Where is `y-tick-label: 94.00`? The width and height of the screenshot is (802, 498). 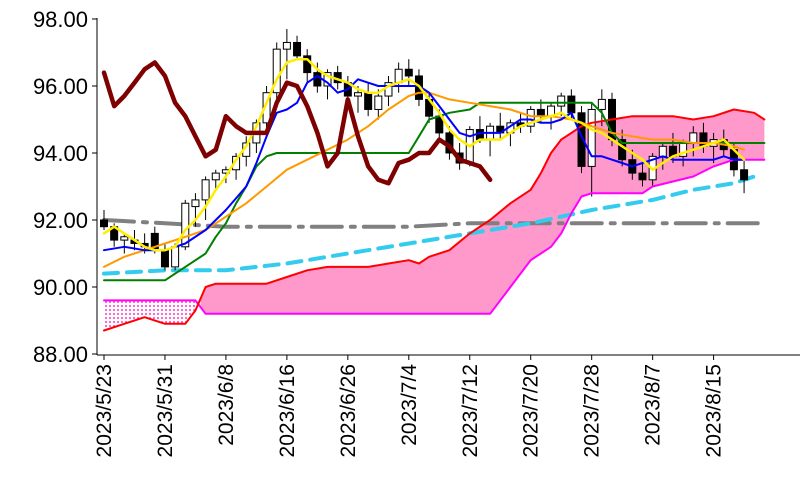 y-tick-label: 94.00 is located at coordinates (60, 153).